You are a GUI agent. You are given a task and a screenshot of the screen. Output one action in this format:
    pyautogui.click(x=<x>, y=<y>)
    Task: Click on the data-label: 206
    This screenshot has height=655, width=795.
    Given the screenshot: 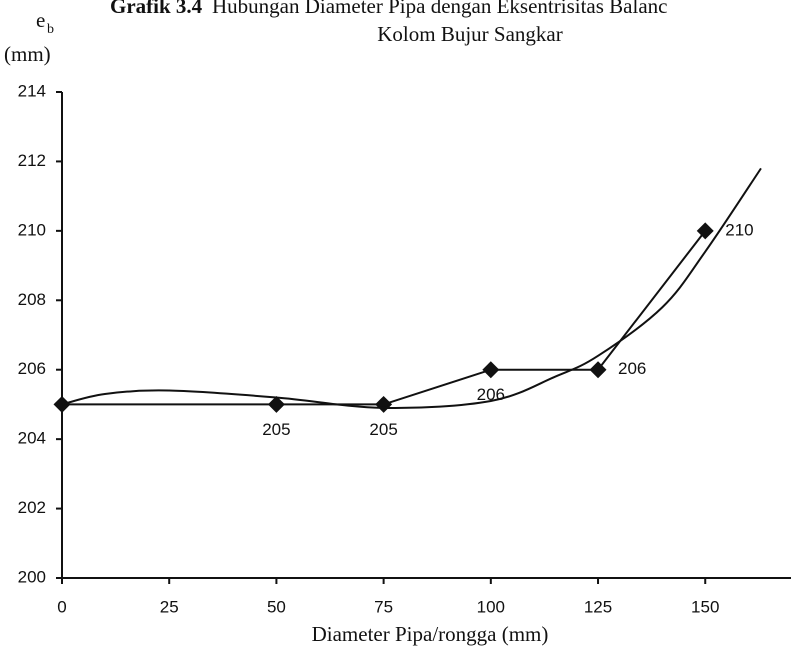 What is the action you would take?
    pyautogui.click(x=632, y=368)
    